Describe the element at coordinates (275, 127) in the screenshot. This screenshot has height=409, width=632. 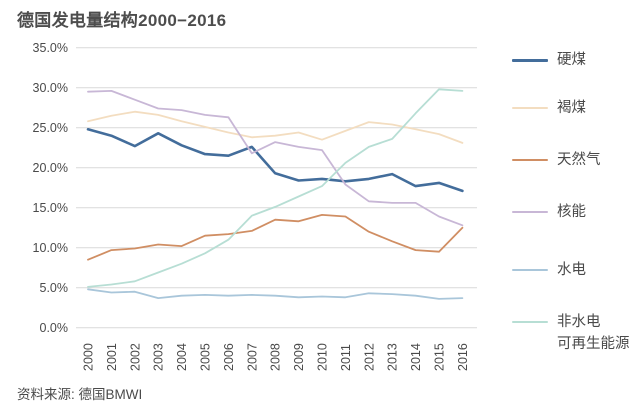
I see `series-line-lignite` at that location.